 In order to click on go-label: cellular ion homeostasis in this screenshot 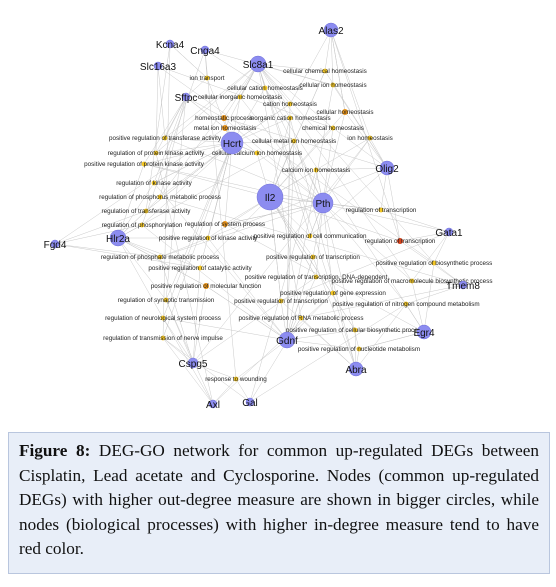, I will do `click(332, 85)`.